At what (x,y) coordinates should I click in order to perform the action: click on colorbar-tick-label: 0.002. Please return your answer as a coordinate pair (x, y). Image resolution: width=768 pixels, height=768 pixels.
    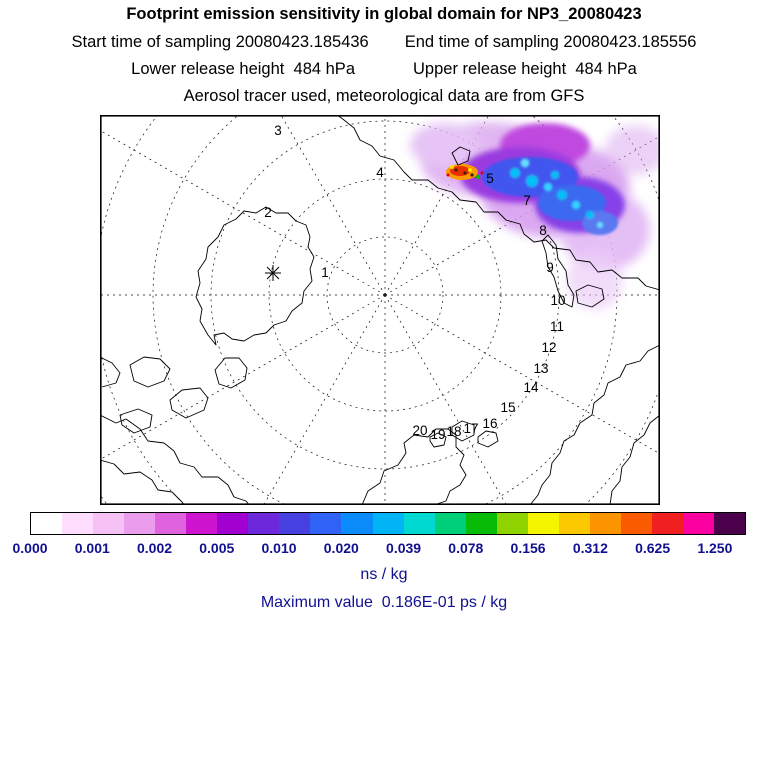
    Looking at the image, I should click on (154, 548).